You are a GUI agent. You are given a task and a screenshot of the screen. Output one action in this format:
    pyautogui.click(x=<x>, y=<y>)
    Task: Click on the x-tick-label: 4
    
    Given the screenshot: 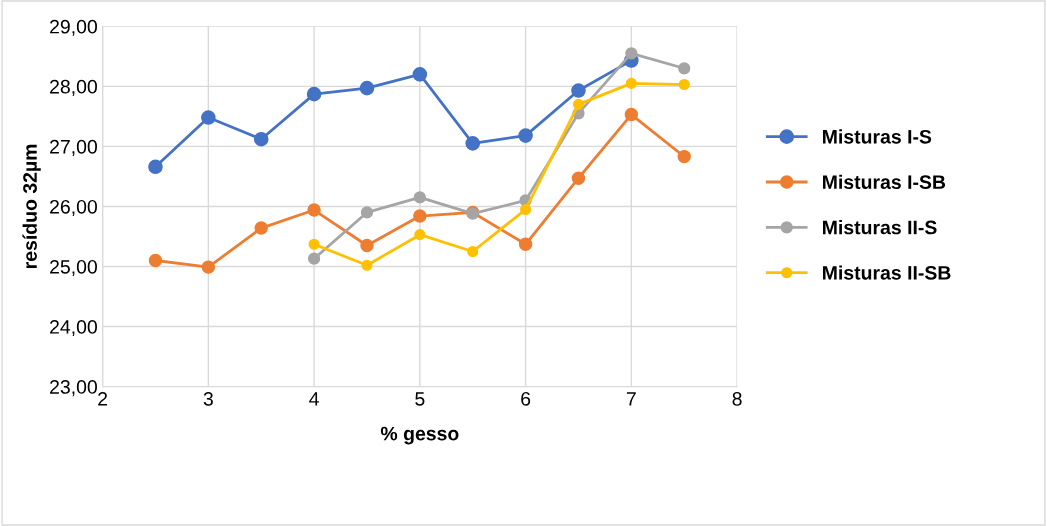 What is the action you would take?
    pyautogui.click(x=314, y=399)
    